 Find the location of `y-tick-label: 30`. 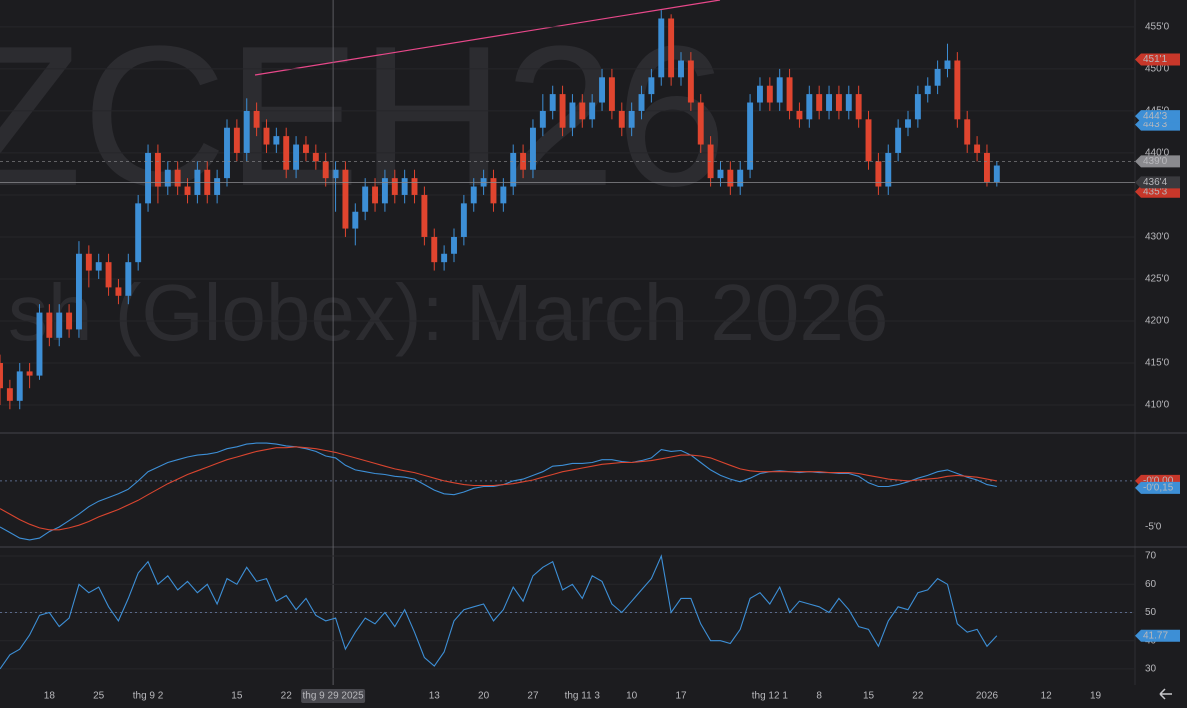

y-tick-label: 30 is located at coordinates (1151, 669).